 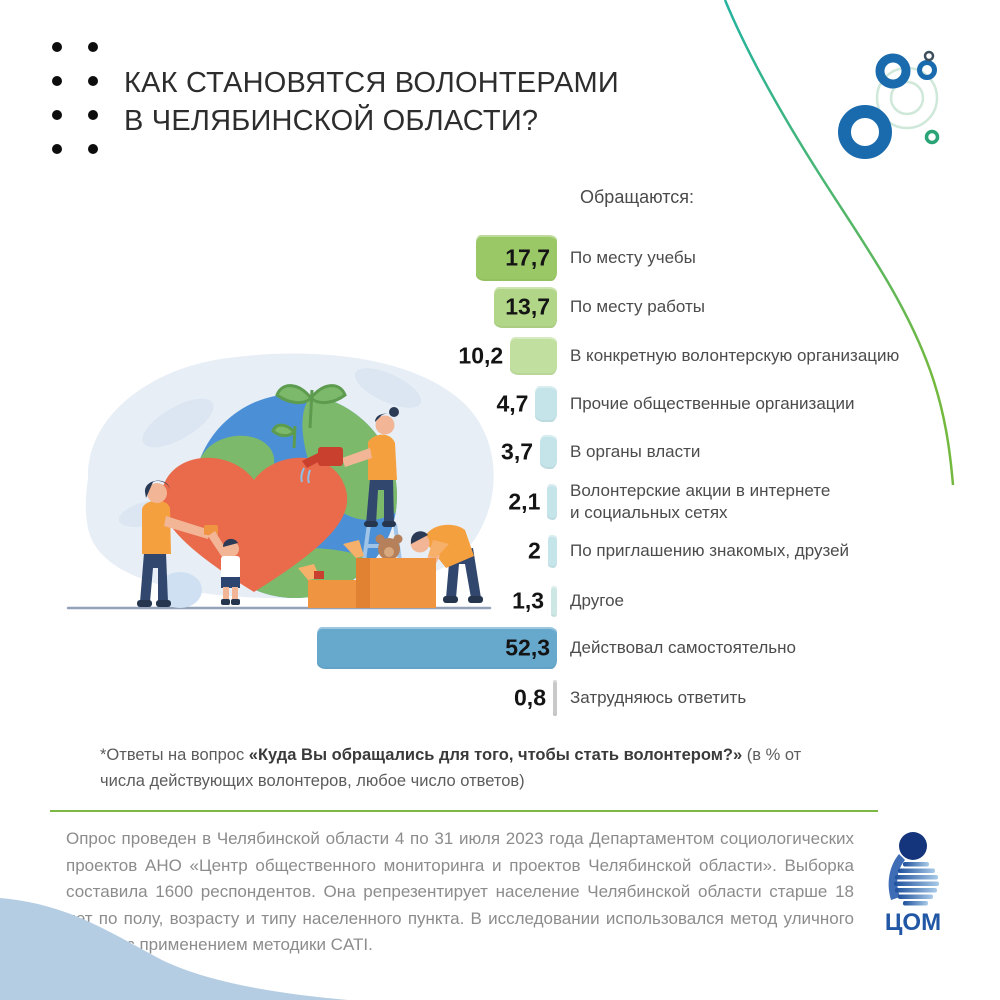 I want to click on pale-ring-icon, so click(x=907, y=98).